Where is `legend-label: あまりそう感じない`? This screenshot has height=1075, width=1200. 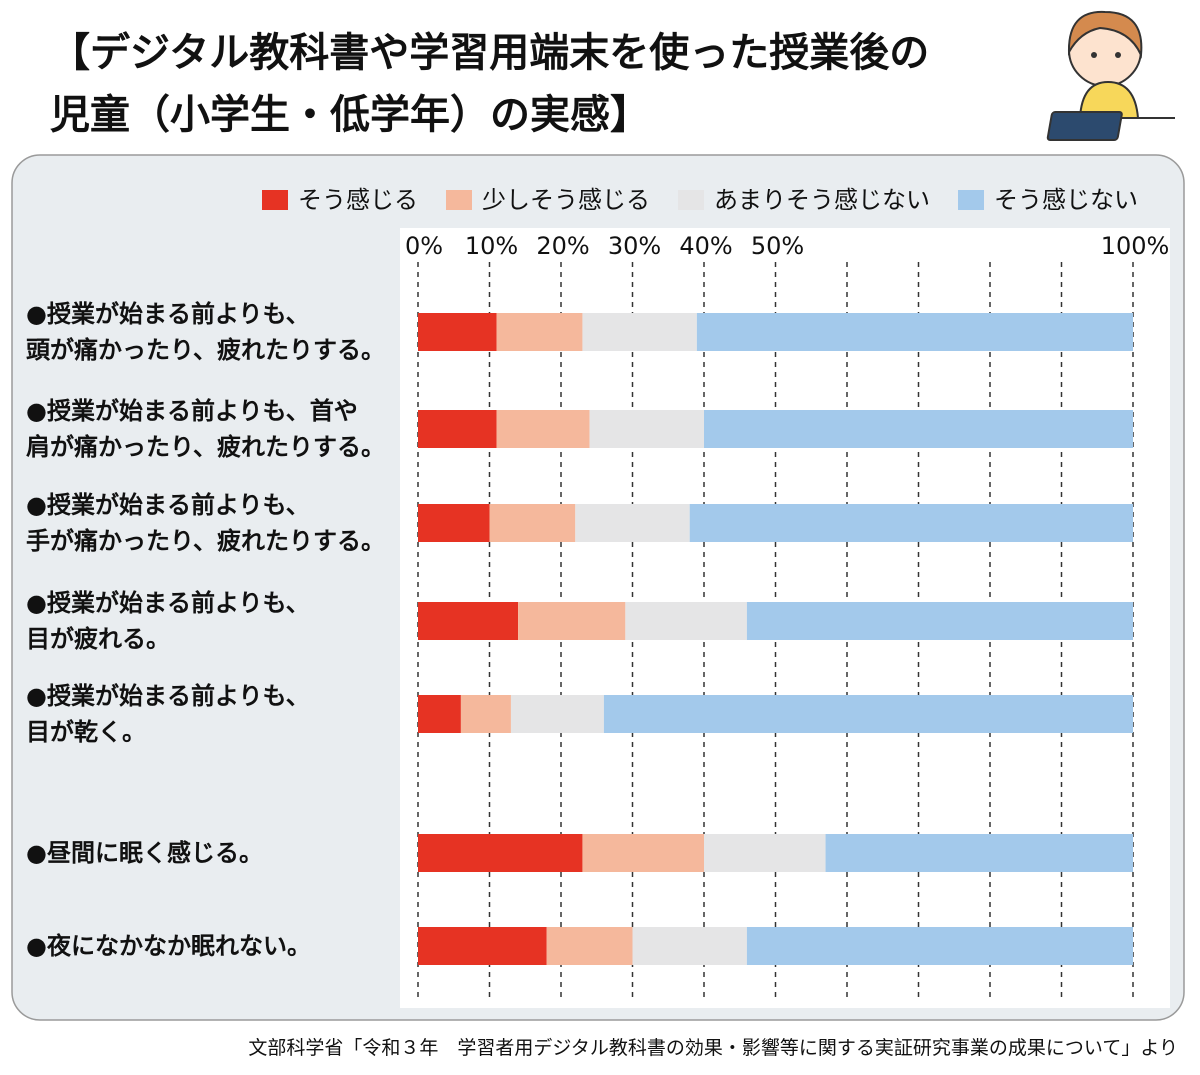 legend-label: あまりそう感じない is located at coordinates (822, 200).